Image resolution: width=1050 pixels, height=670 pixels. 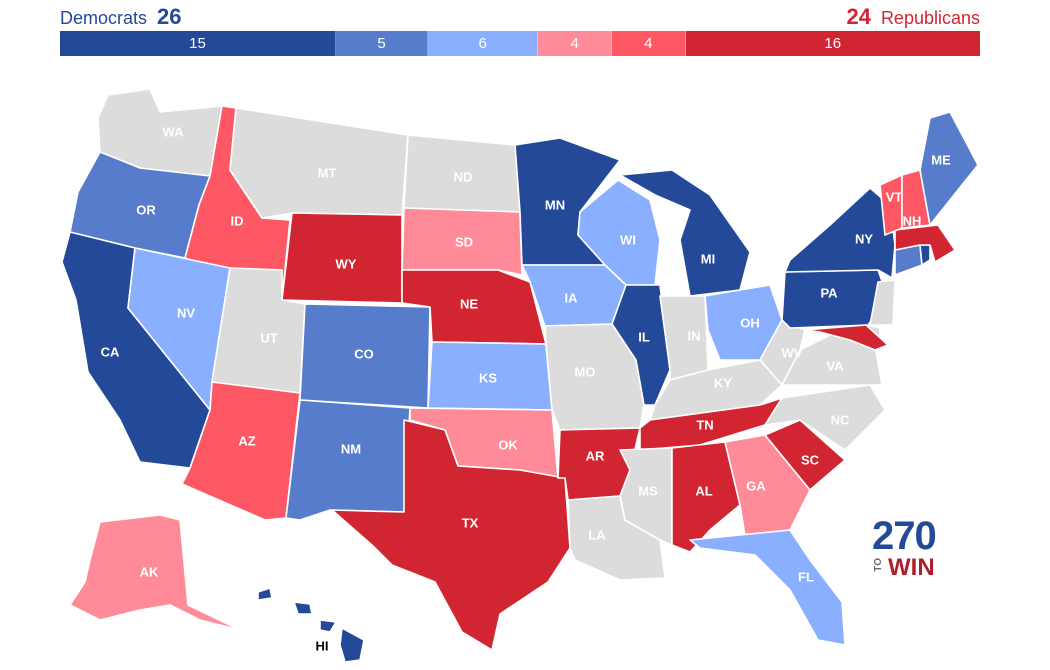 What do you see at coordinates (319, 163) in the screenshot?
I see `state-mt` at bounding box center [319, 163].